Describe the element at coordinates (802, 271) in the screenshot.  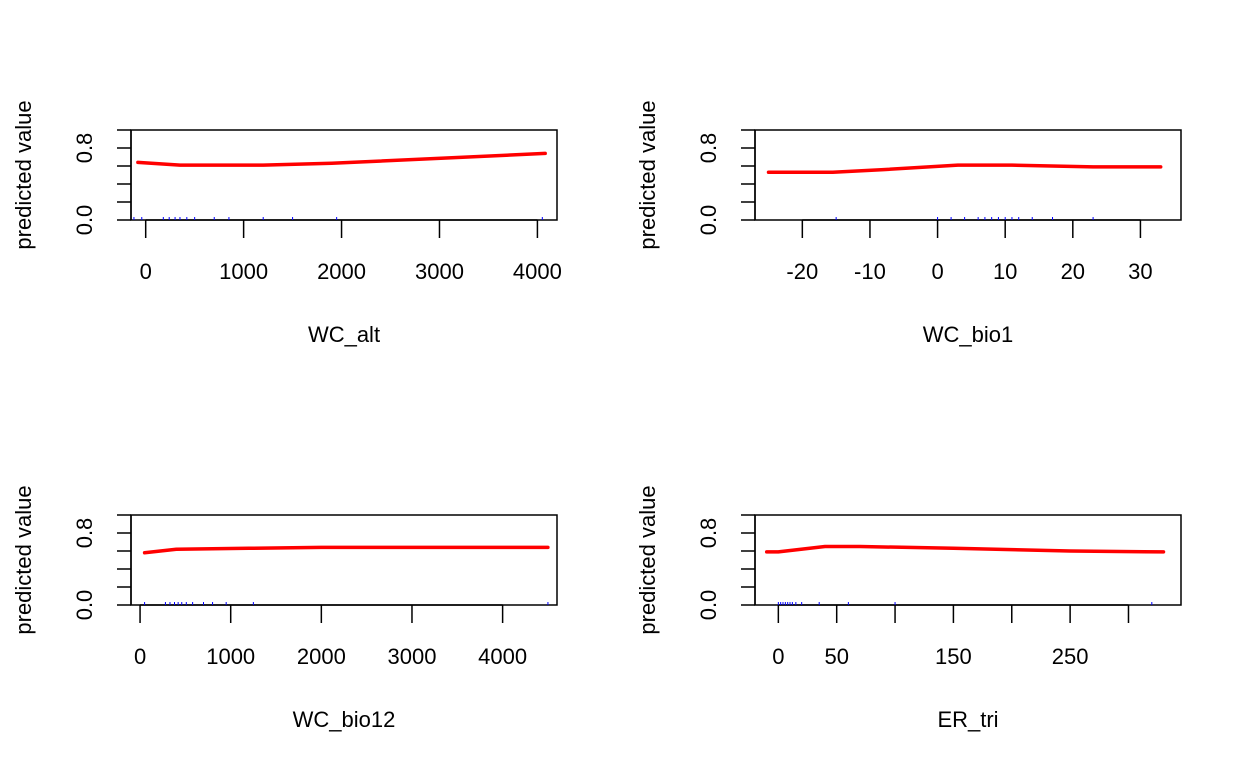
I see `x-tick-label: -20` at that location.